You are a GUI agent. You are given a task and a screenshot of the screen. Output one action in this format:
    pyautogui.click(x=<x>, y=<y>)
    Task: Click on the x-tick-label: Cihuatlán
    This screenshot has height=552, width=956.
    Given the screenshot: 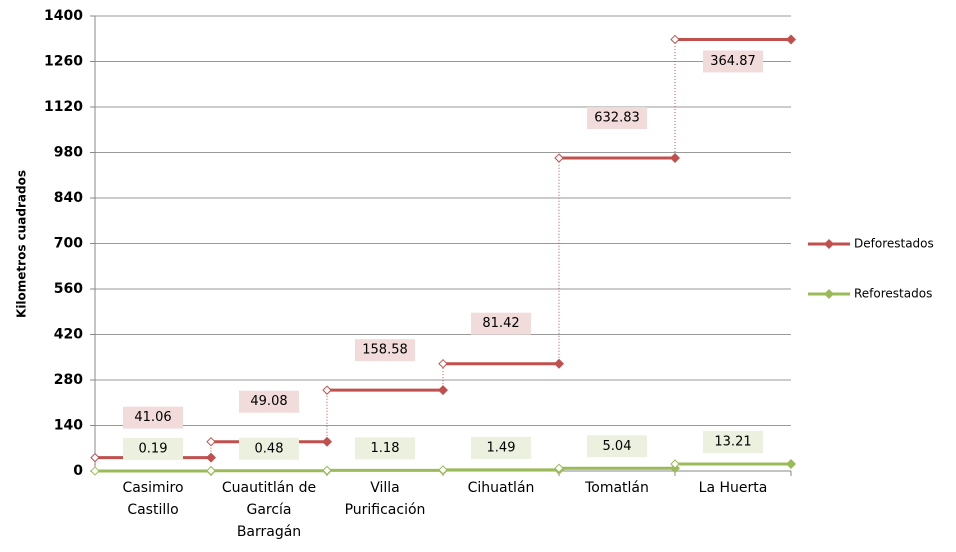 What is the action you would take?
    pyautogui.click(x=501, y=488)
    